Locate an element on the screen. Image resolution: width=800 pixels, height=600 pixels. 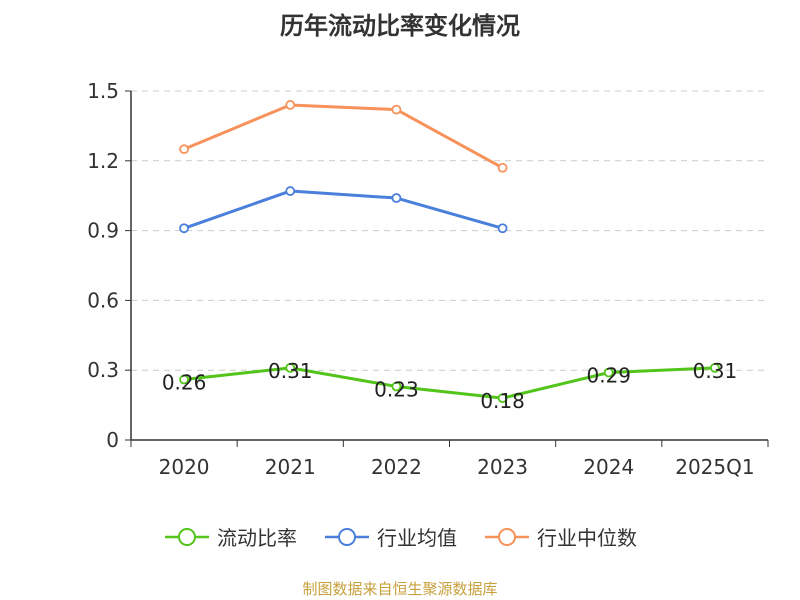
legend-label: 行业中位数 is located at coordinates (587, 538).